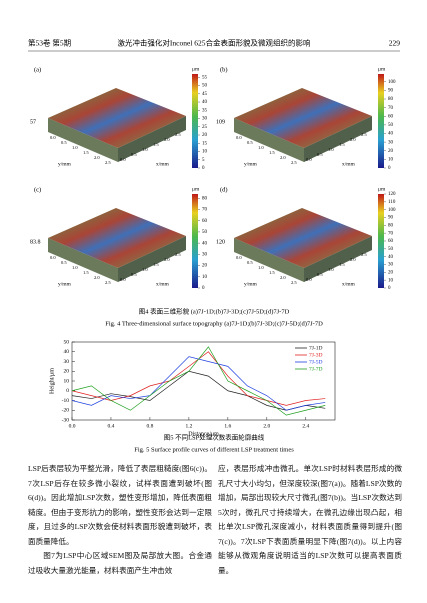 The height and width of the screenshot is (603, 427). What do you see at coordinates (315, 355) in the screenshot?
I see `legend-label: 7J-3D` at bounding box center [315, 355].